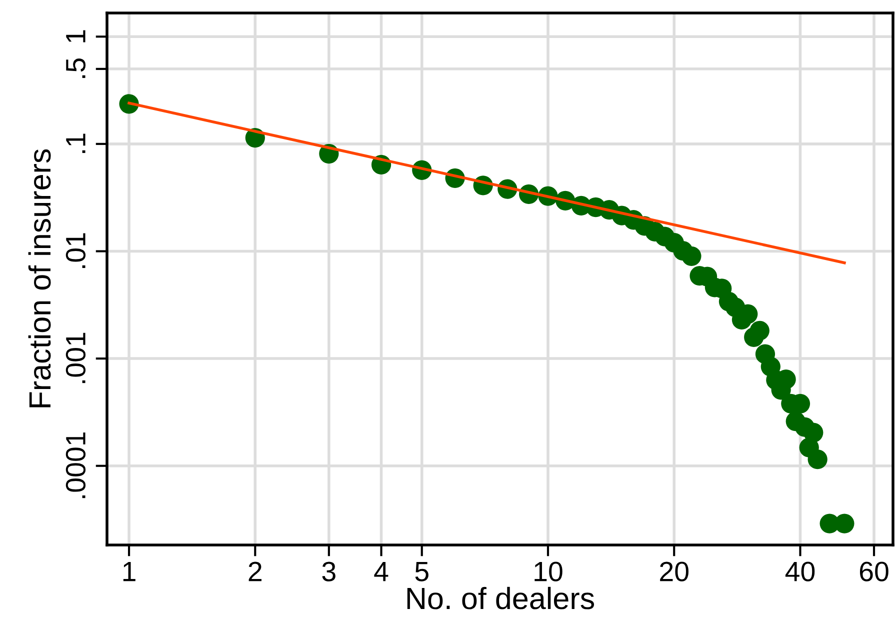  Describe the element at coordinates (548, 572) in the screenshot. I see `x-tick-label: 10` at that location.